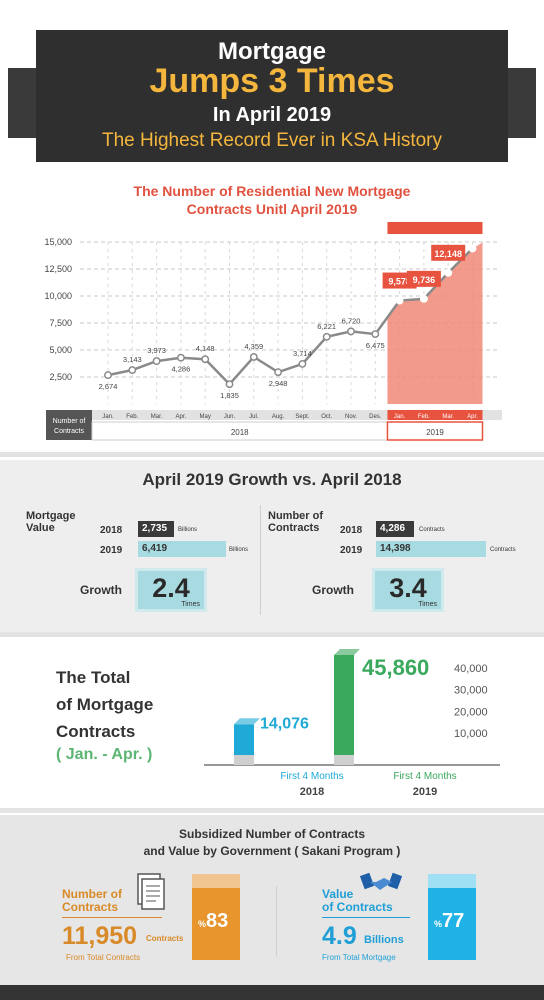 This screenshot has width=544, height=1000. Describe the element at coordinates (60, 377) in the screenshot. I see `y-tick-label: 2,500` at that location.